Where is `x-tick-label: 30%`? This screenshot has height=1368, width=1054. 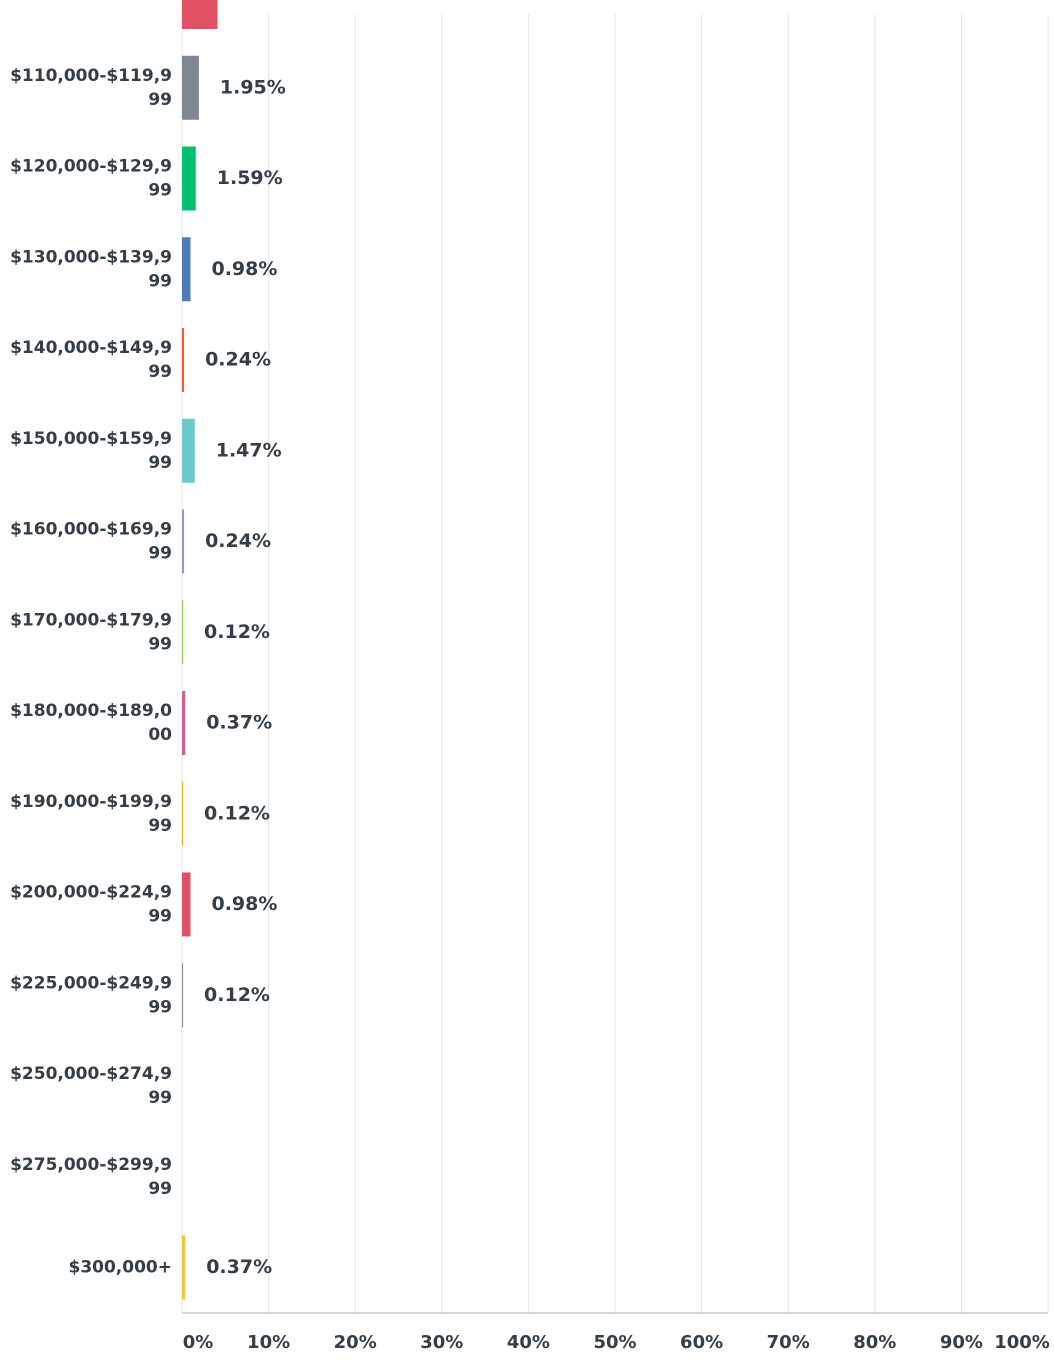 x-tick-label: 30% is located at coordinates (441, 1342).